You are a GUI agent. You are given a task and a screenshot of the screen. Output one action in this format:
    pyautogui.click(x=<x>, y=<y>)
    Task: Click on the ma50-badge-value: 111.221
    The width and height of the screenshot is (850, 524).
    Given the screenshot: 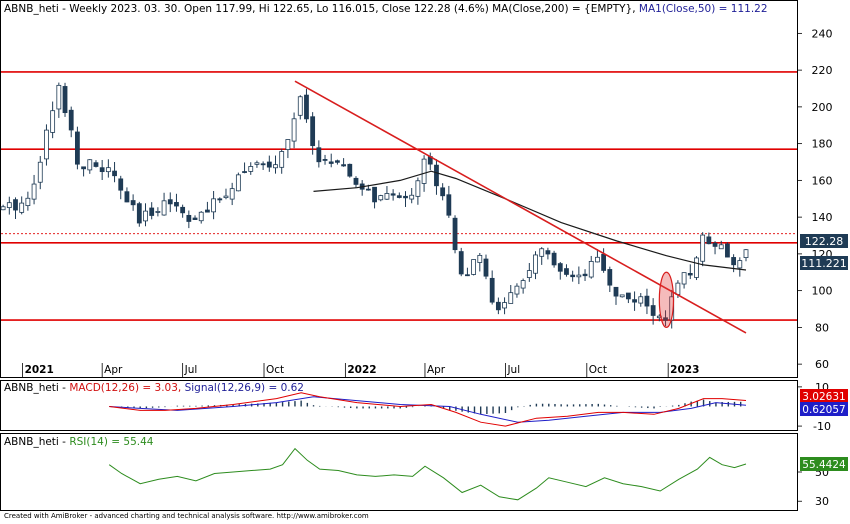 What is the action you would take?
    pyautogui.click(x=824, y=263)
    